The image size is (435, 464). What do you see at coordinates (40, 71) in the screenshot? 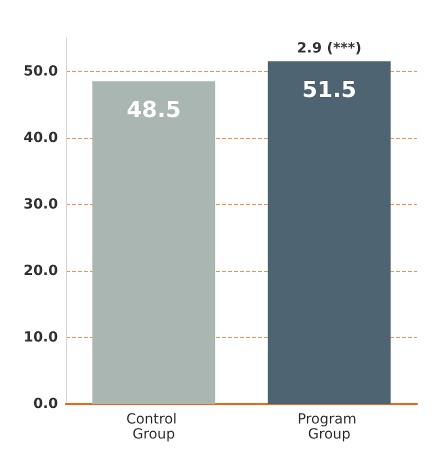
I see `y-tick-label: 50.0` at bounding box center [40, 71].